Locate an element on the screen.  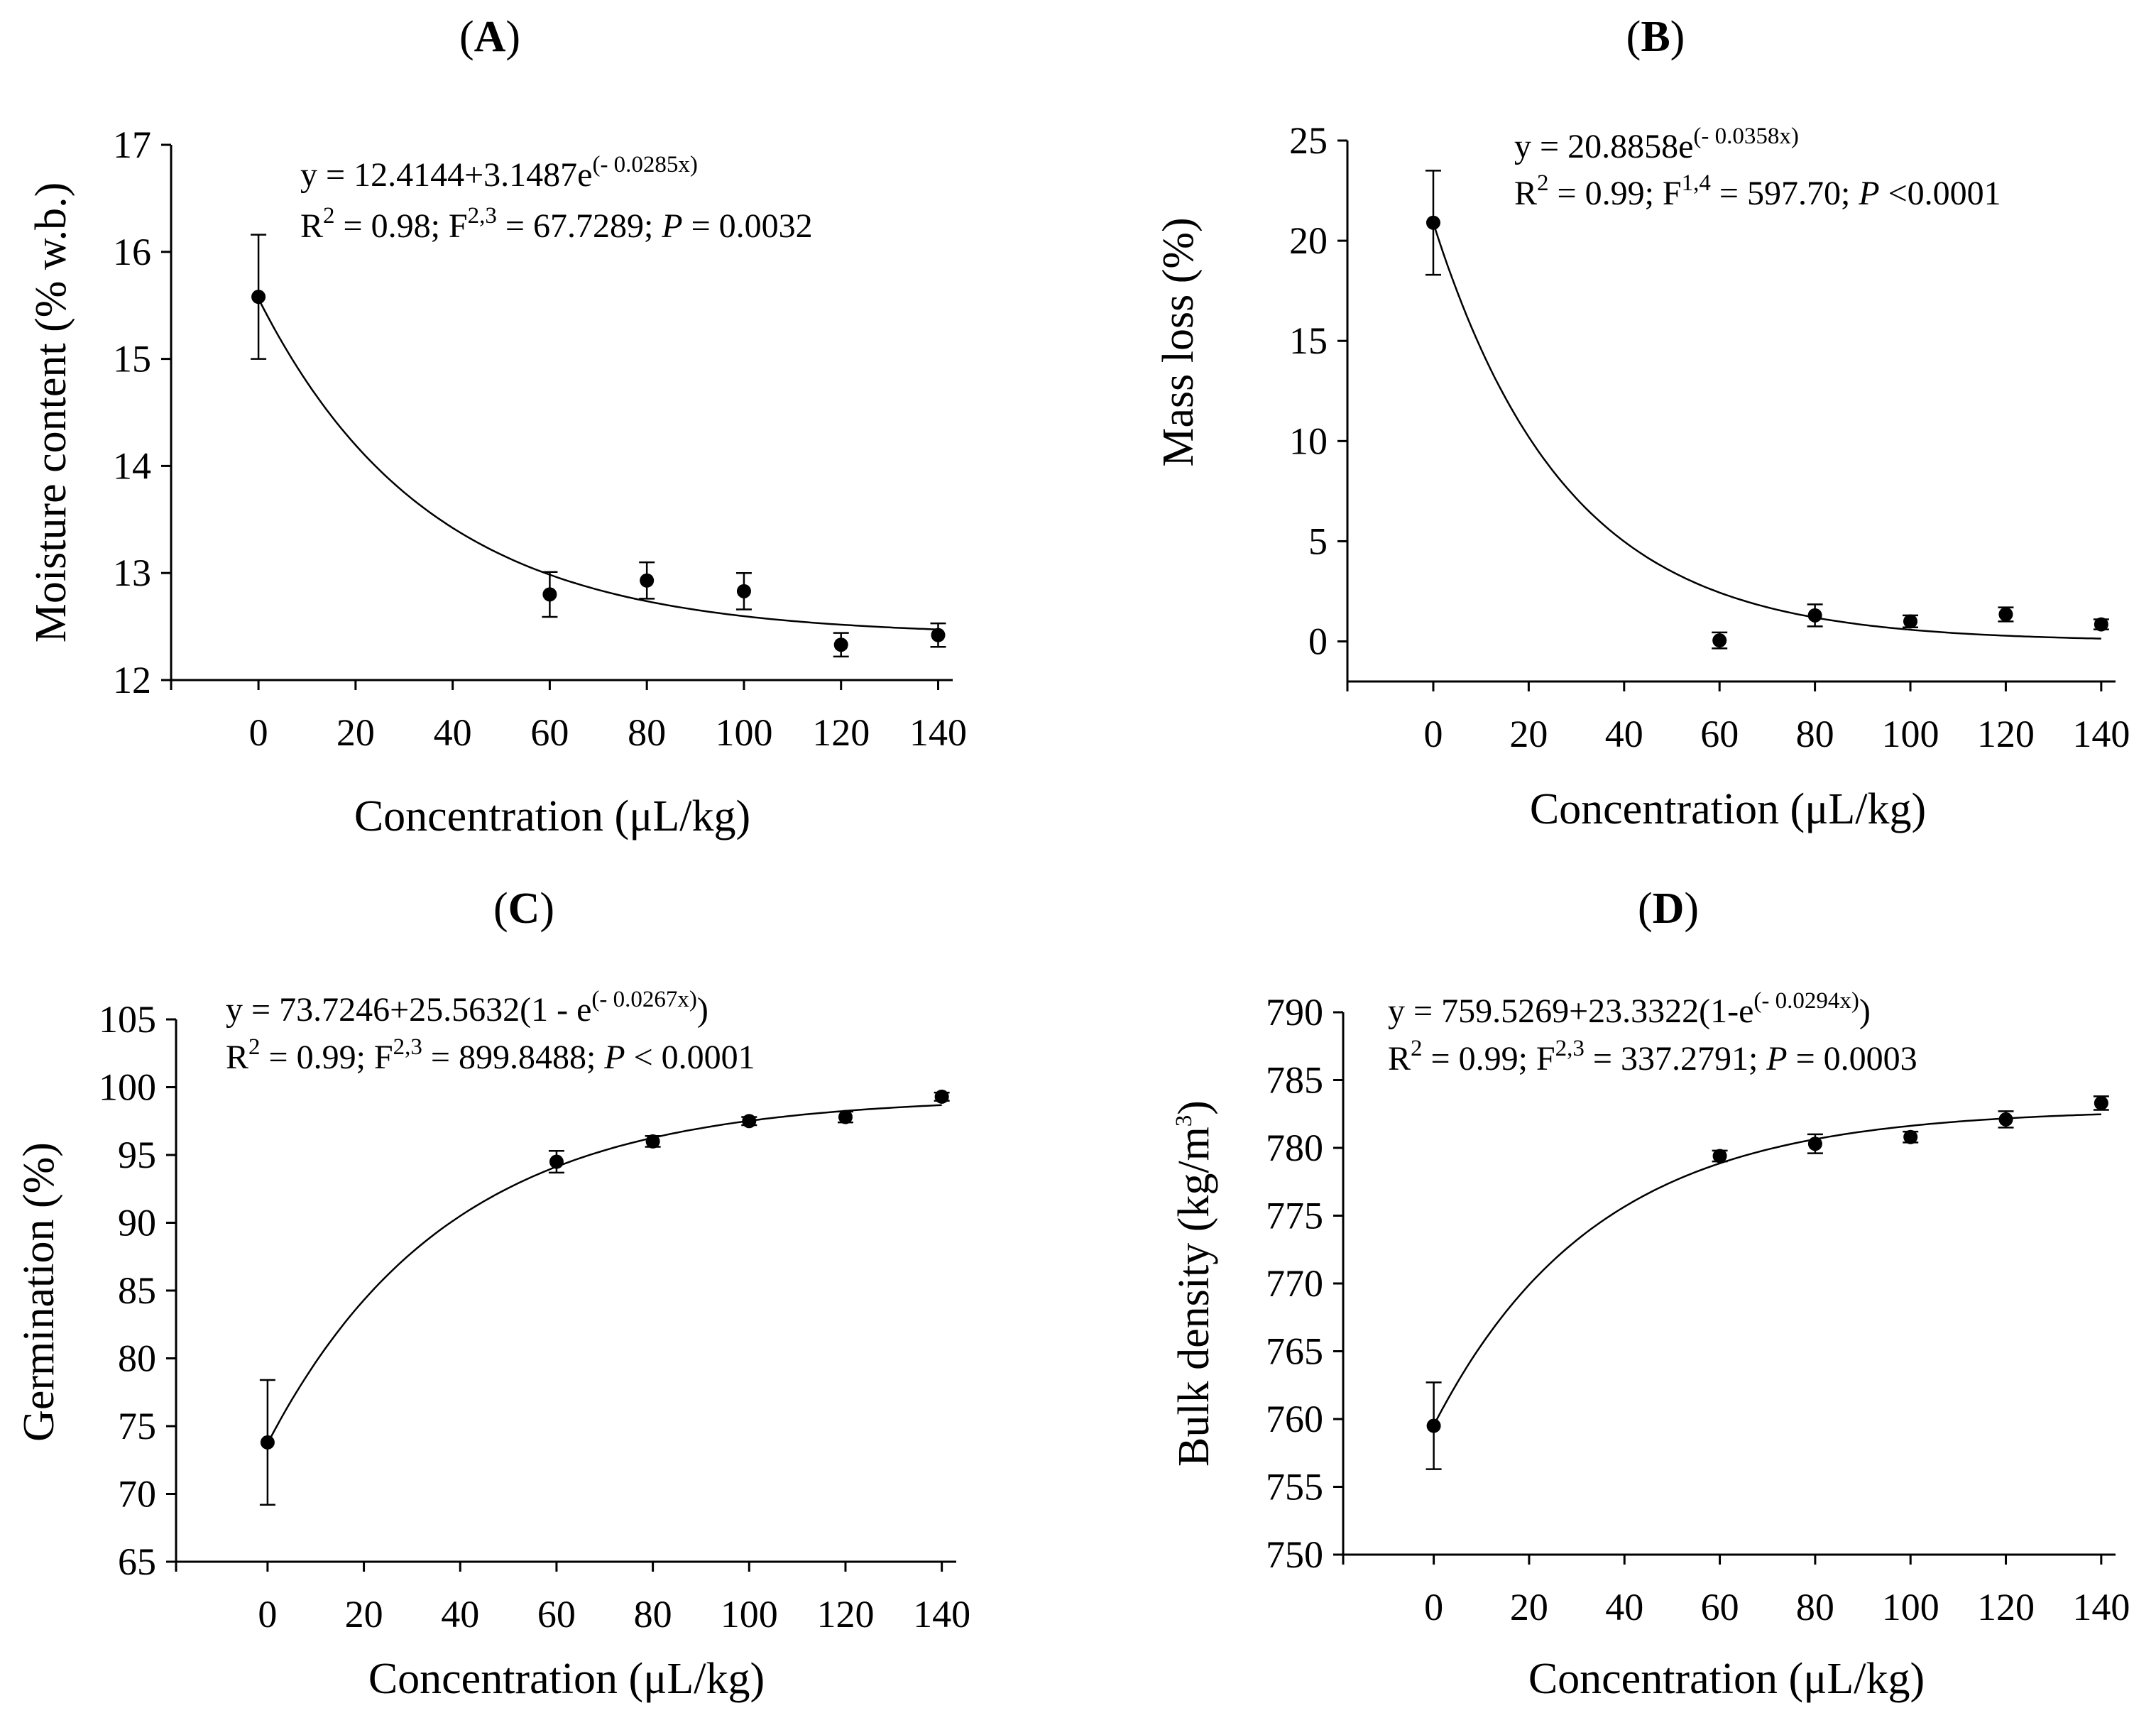
y-tick-label: 765 is located at coordinates (1294, 1352).